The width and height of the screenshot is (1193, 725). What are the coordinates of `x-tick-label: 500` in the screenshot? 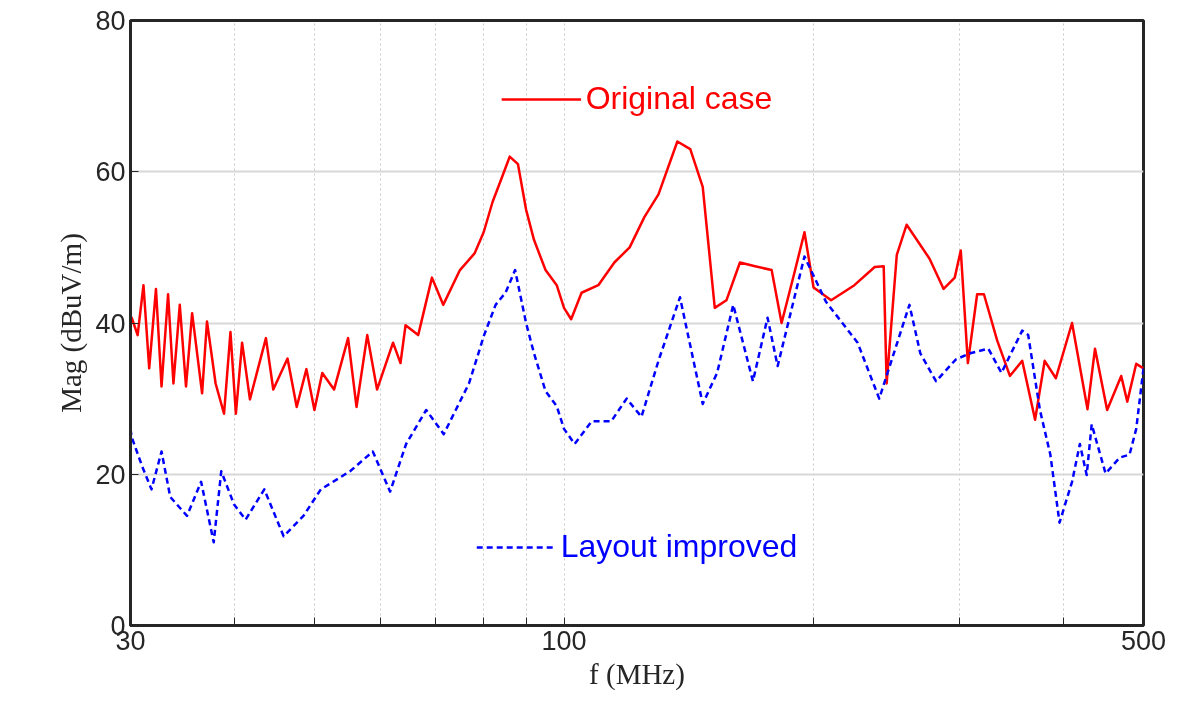 It's located at (1143, 640).